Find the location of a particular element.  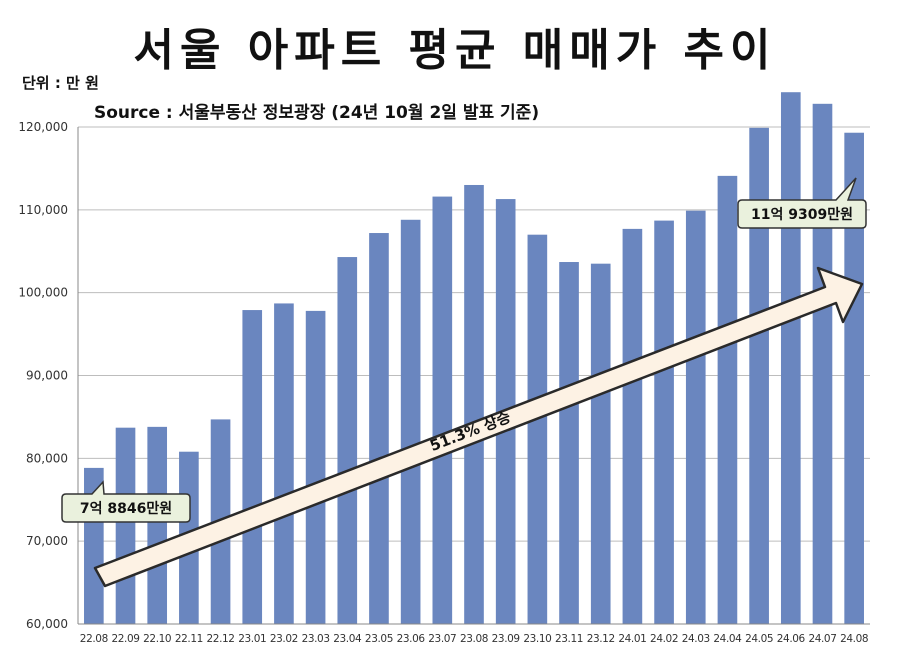

y-tick-label: 100,000 is located at coordinates (43, 293).